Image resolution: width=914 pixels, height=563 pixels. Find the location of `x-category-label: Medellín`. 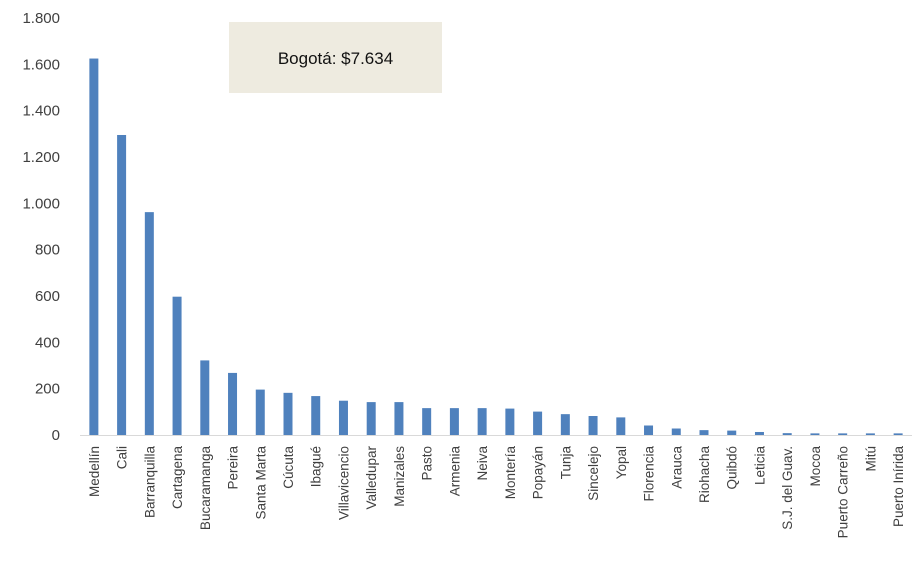

x-category-label: Medellín is located at coordinates (94, 471).